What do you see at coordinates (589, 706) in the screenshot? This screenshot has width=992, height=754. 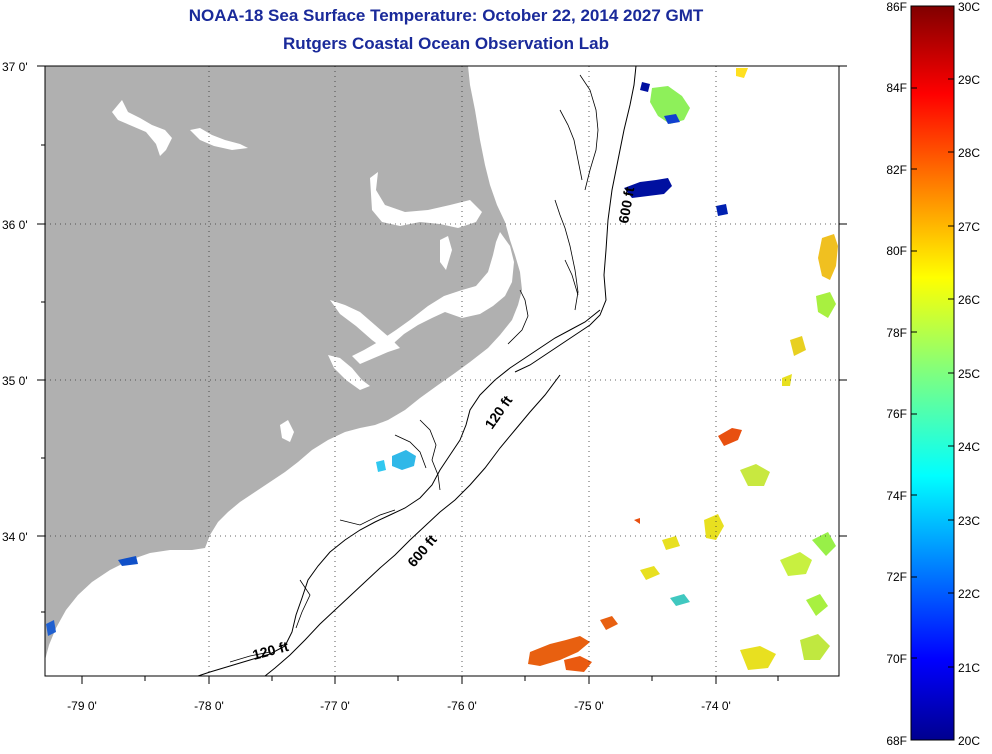 I see `lon-label: -75 0'` at bounding box center [589, 706].